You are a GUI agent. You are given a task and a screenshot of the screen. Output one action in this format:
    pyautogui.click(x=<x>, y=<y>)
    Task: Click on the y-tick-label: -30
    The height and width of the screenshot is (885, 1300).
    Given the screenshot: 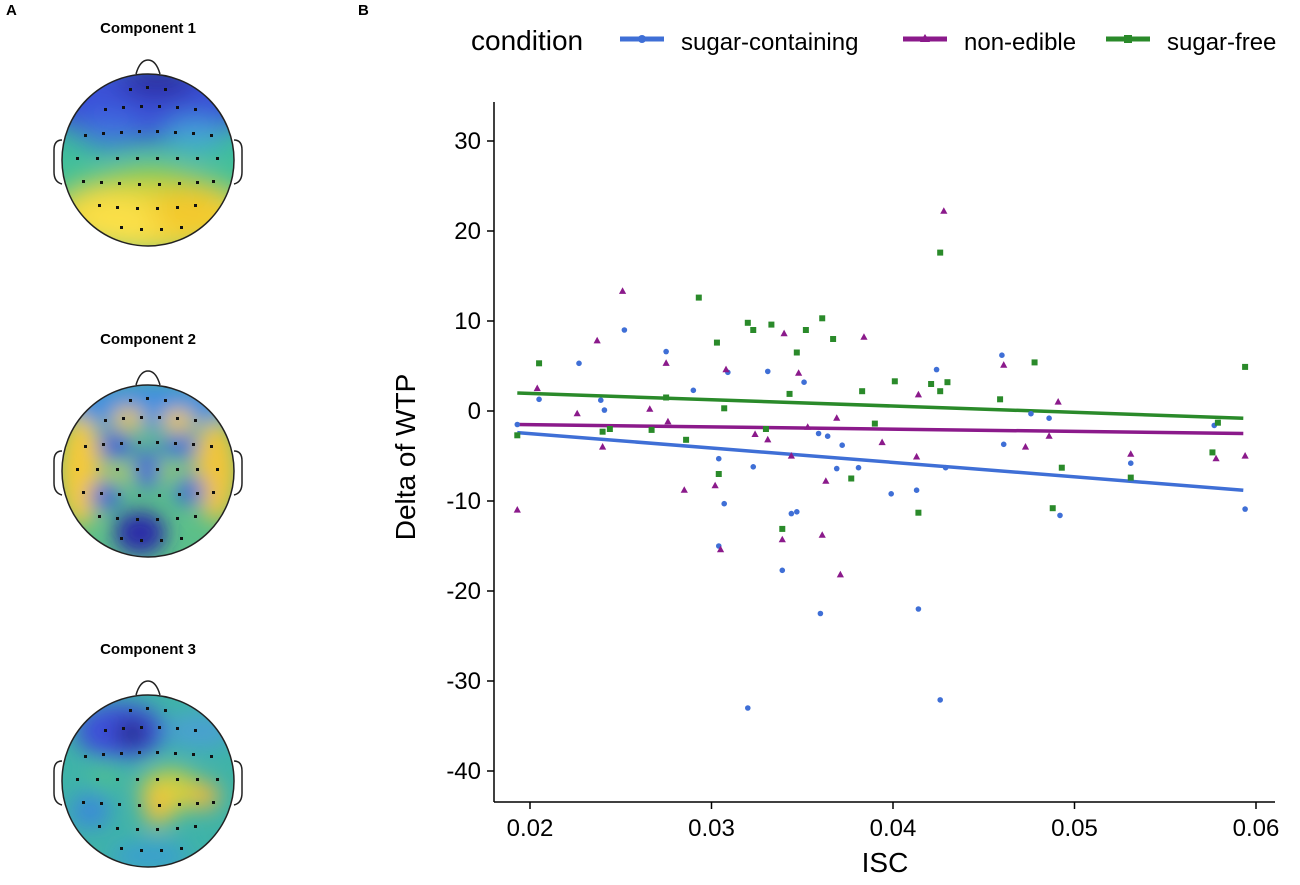 What is the action you would take?
    pyautogui.click(x=463, y=681)
    